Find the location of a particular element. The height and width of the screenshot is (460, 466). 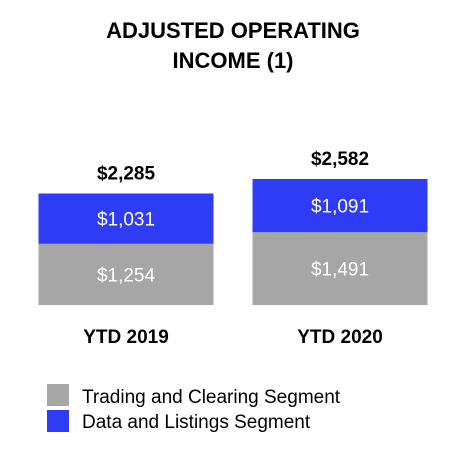

data-label-data-listings-0: $1,031 is located at coordinates (126, 220).